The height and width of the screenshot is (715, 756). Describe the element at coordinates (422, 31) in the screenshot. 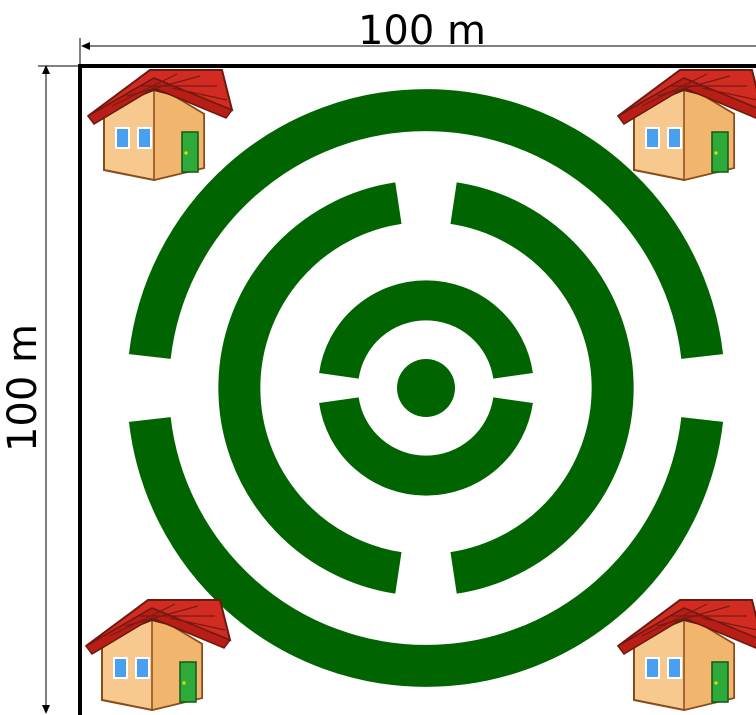

I see `width-dimension-label: 100 m` at that location.